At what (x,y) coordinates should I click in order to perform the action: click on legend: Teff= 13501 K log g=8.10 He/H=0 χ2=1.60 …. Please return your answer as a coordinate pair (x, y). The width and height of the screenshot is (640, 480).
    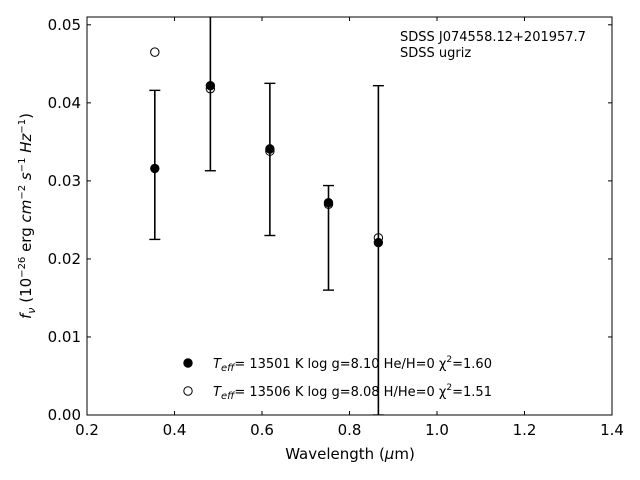
    Looking at the image, I should click on (337, 378).